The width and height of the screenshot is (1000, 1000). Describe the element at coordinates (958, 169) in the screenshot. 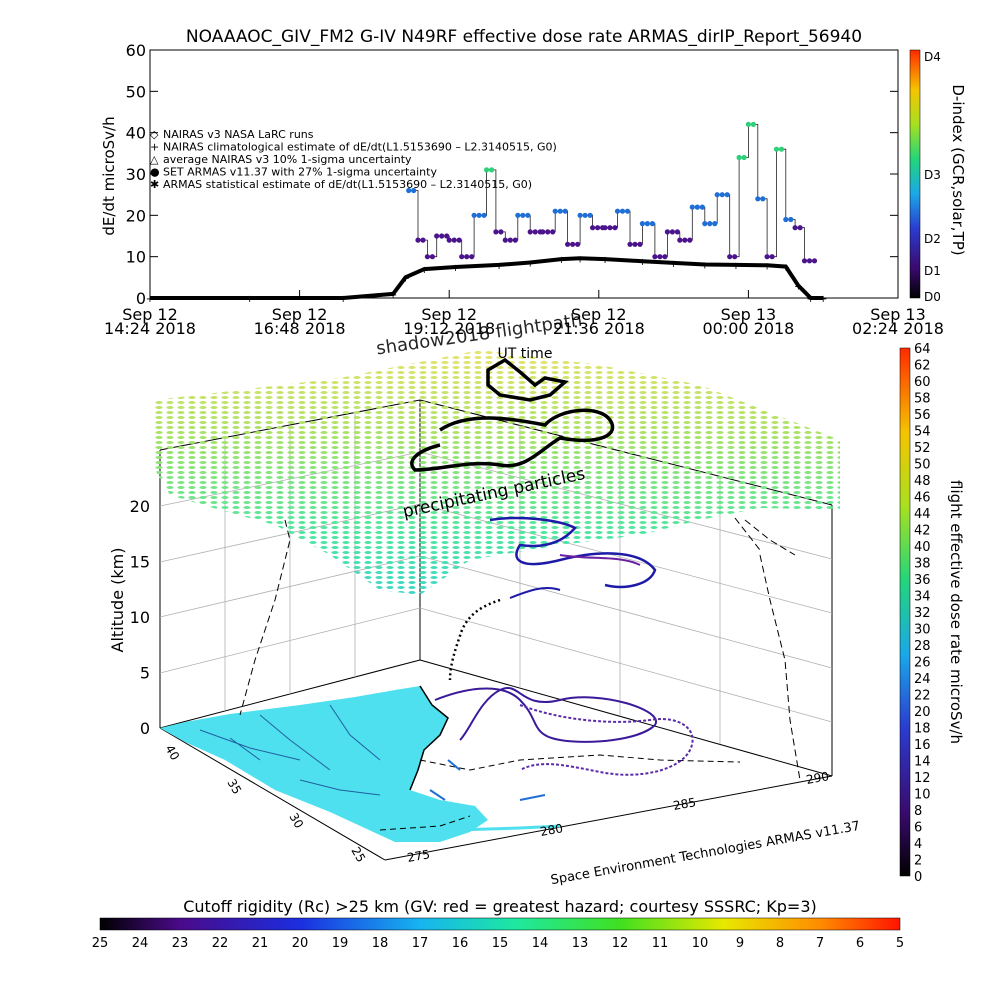

I see `d-index-label: D-index (GCR,solar,TP)` at that location.